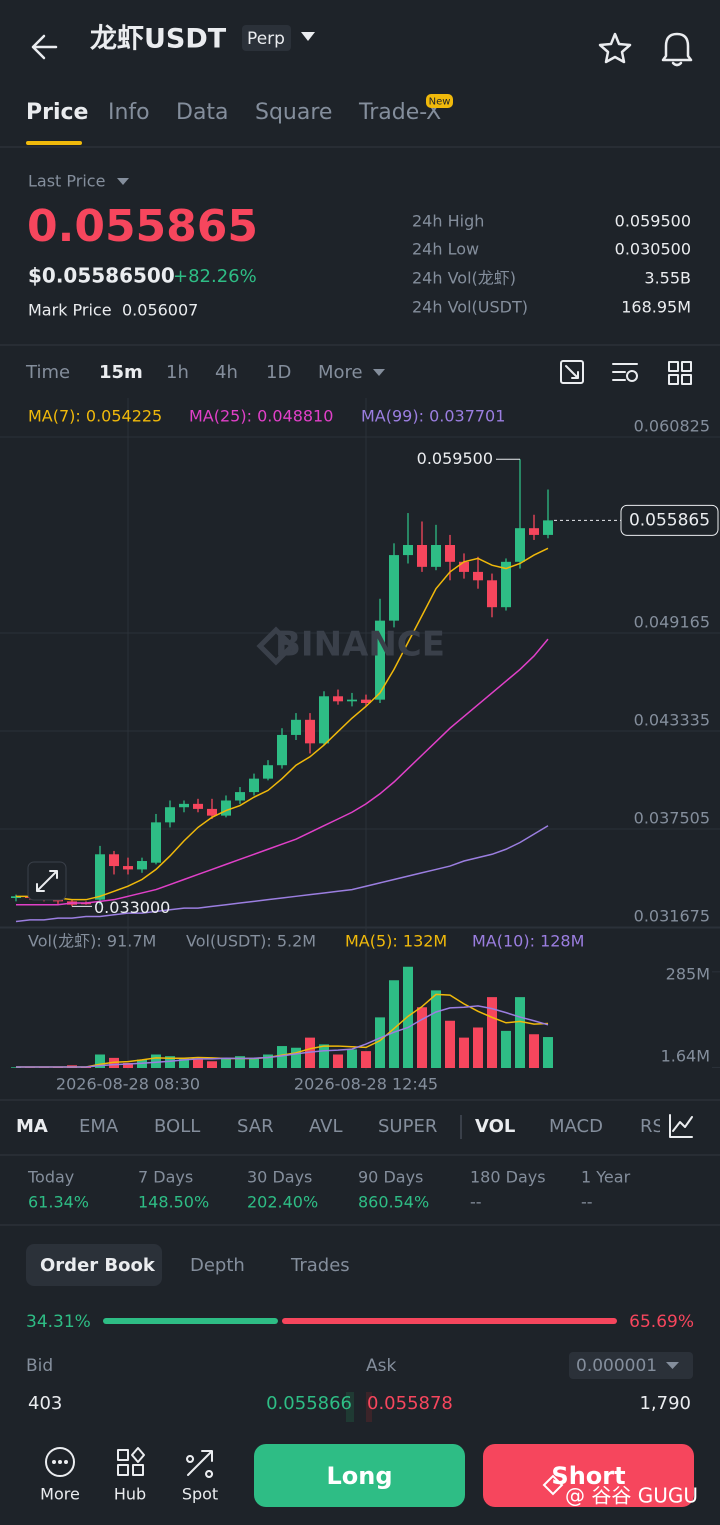 This screenshot has height=1525, width=720. Describe the element at coordinates (54, 143) in the screenshot. I see `tab-underline` at that location.